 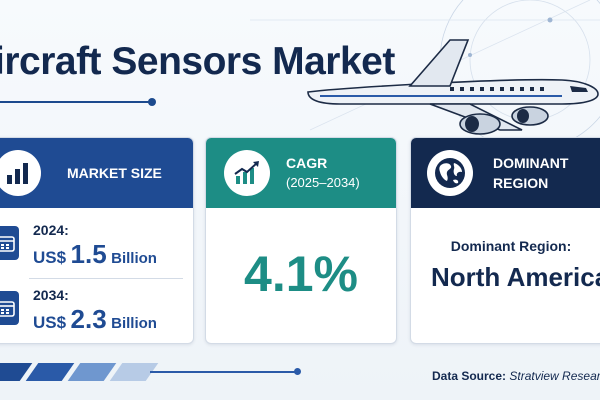 I want to click on market-size-row-2034: 2034: US$ 2.3 Billion, so click(x=96, y=311).